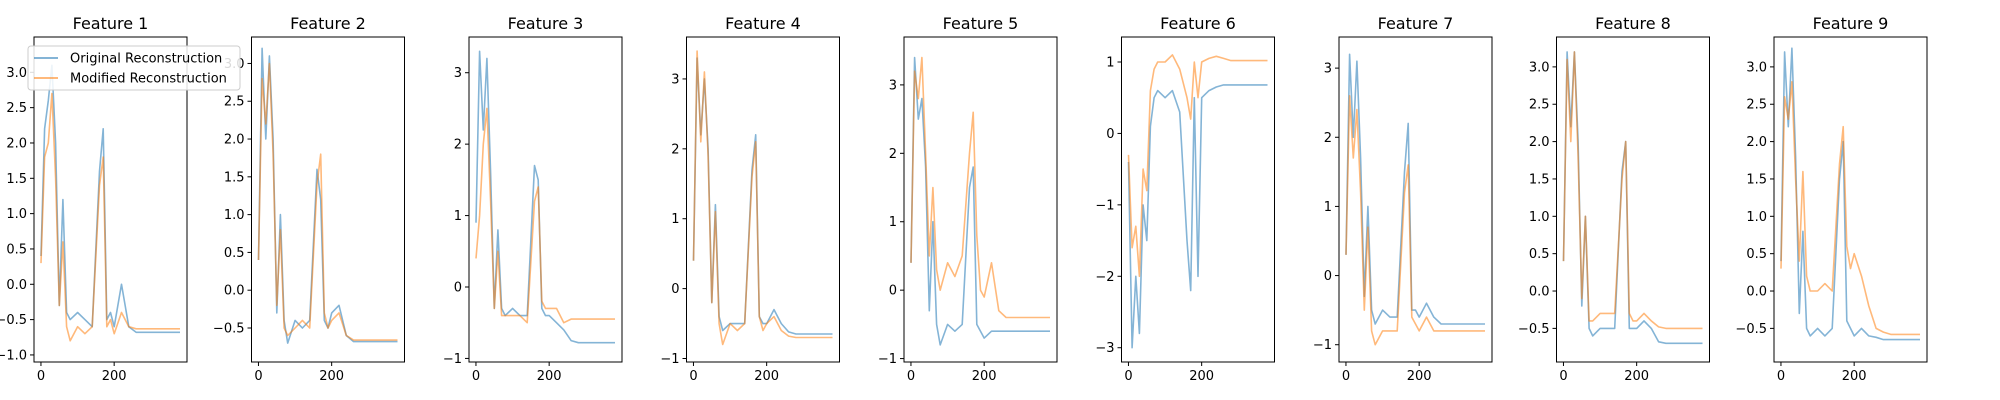 The image size is (2000, 400). I want to click on subplot-3: −1 0 1 2 3 0 200 Feature 3, so click(533, 199).